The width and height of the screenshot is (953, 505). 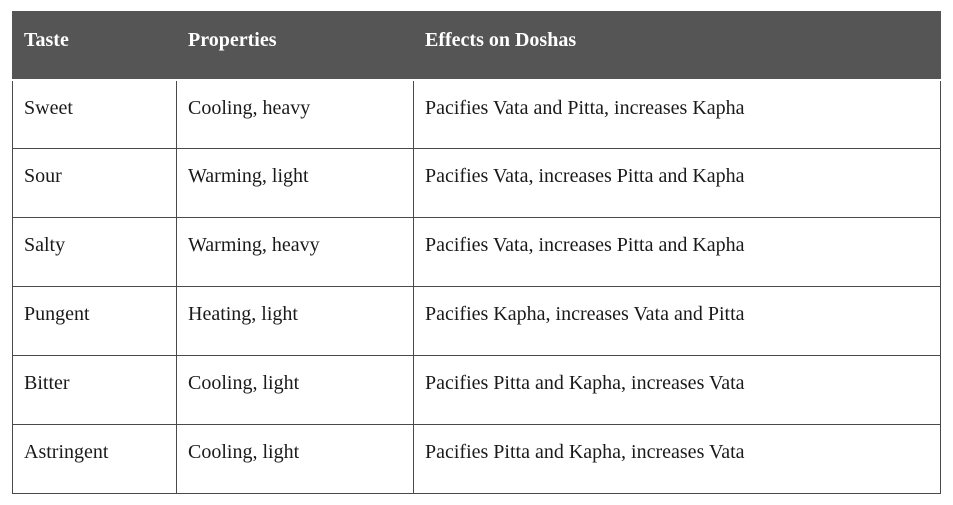 I want to click on cell-taste: Astringent, so click(x=94, y=459).